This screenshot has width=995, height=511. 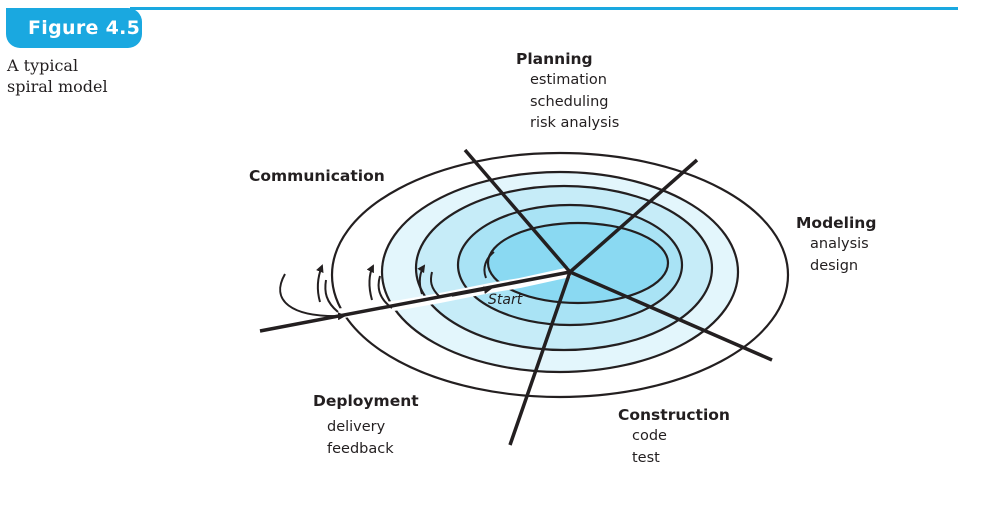 I want to click on deployment-task-delivery: delivery, so click(x=356, y=427).